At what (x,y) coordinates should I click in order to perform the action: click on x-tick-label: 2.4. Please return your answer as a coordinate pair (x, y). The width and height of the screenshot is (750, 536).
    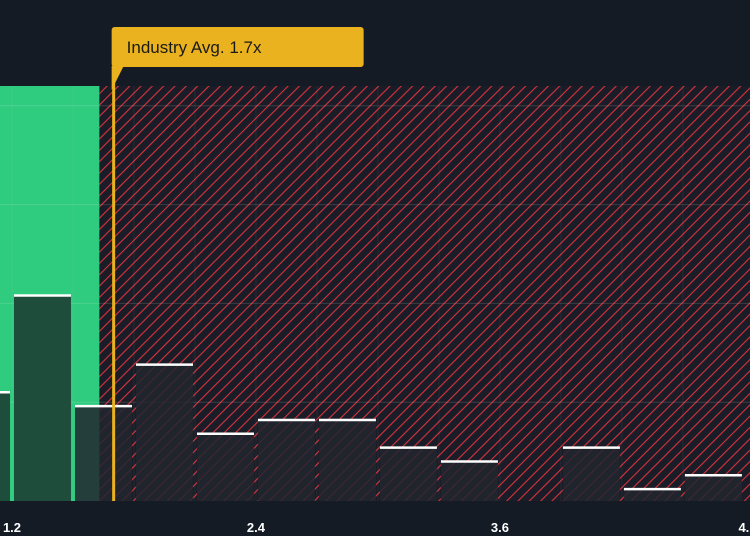
    Looking at the image, I should click on (256, 527).